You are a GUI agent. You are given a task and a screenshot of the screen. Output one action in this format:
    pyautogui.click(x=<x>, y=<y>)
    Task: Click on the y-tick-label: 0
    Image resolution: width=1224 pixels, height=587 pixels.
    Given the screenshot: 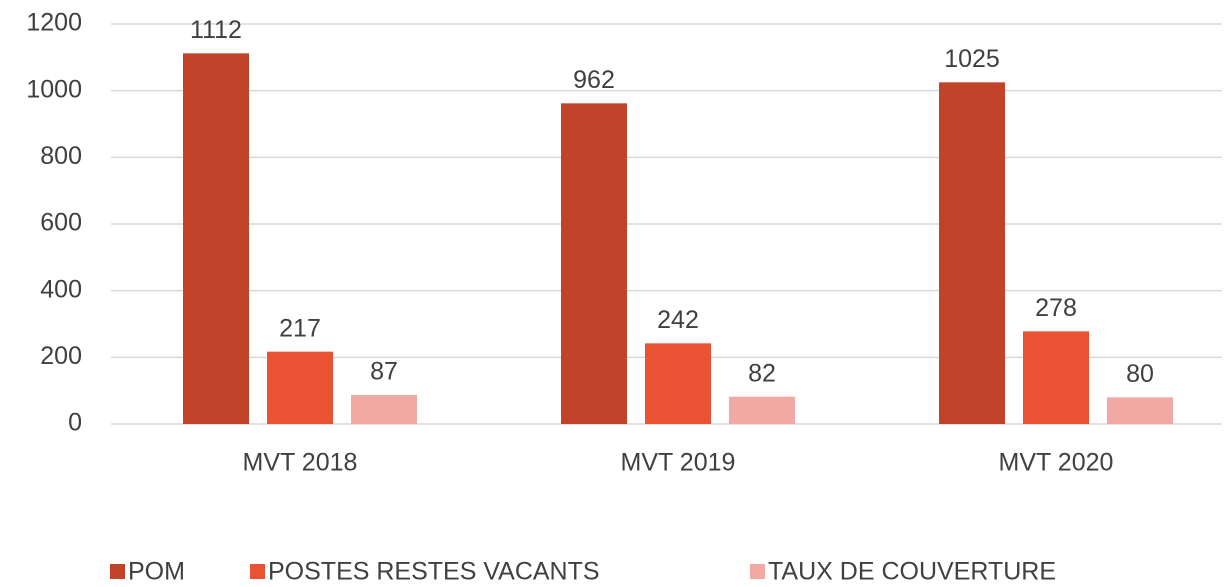 What is the action you would take?
    pyautogui.click(x=75, y=423)
    